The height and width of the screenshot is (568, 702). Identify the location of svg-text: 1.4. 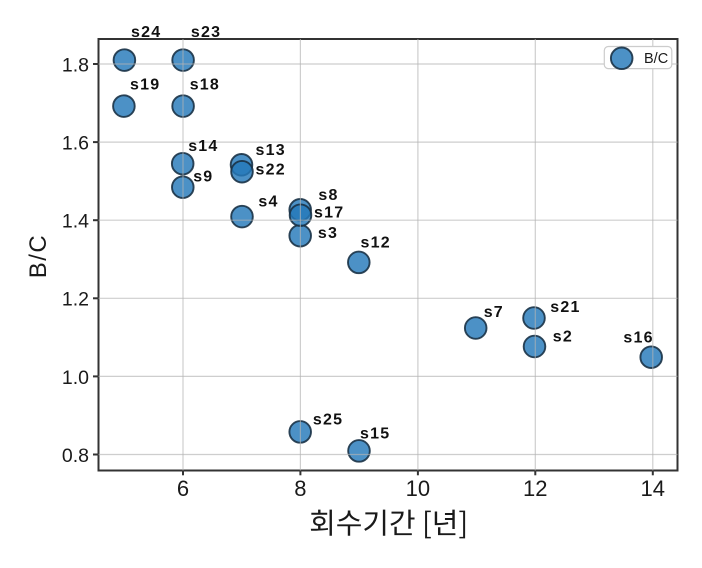
(75, 222).